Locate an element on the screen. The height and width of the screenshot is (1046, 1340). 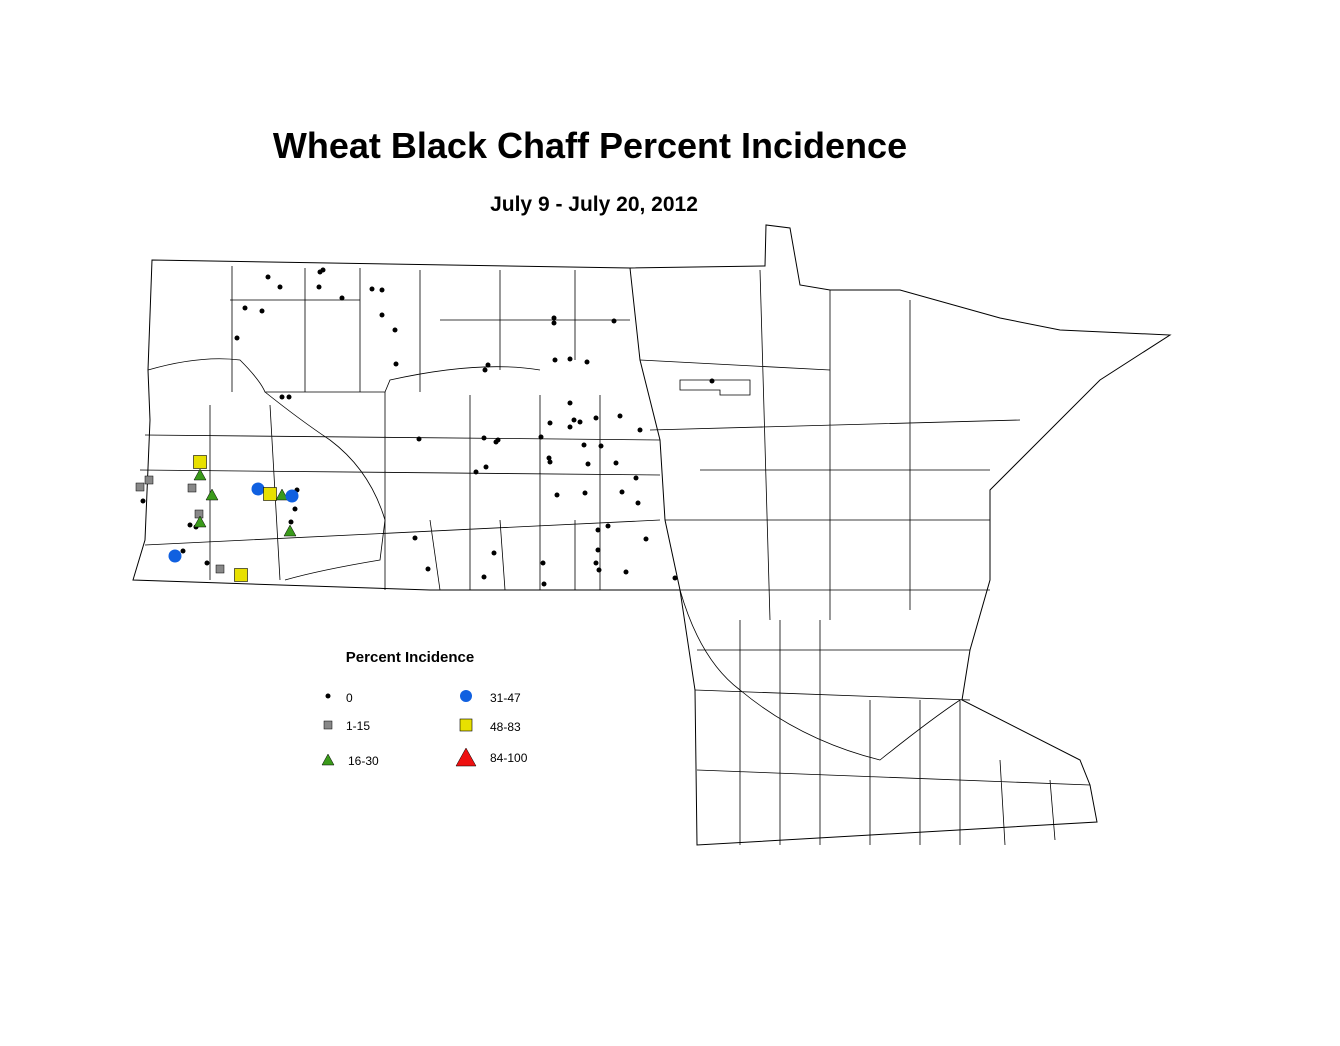
legend-title: Percent Incidence is located at coordinates (410, 657).